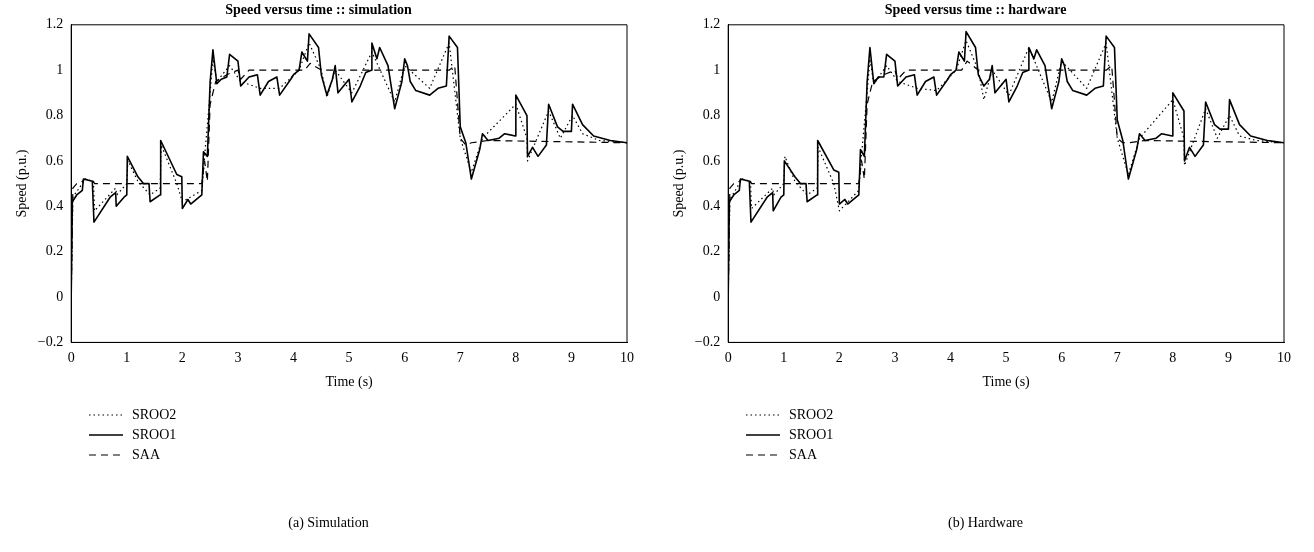  What do you see at coordinates (328, 523) in the screenshot?
I see `text: (a) Simulation` at bounding box center [328, 523].